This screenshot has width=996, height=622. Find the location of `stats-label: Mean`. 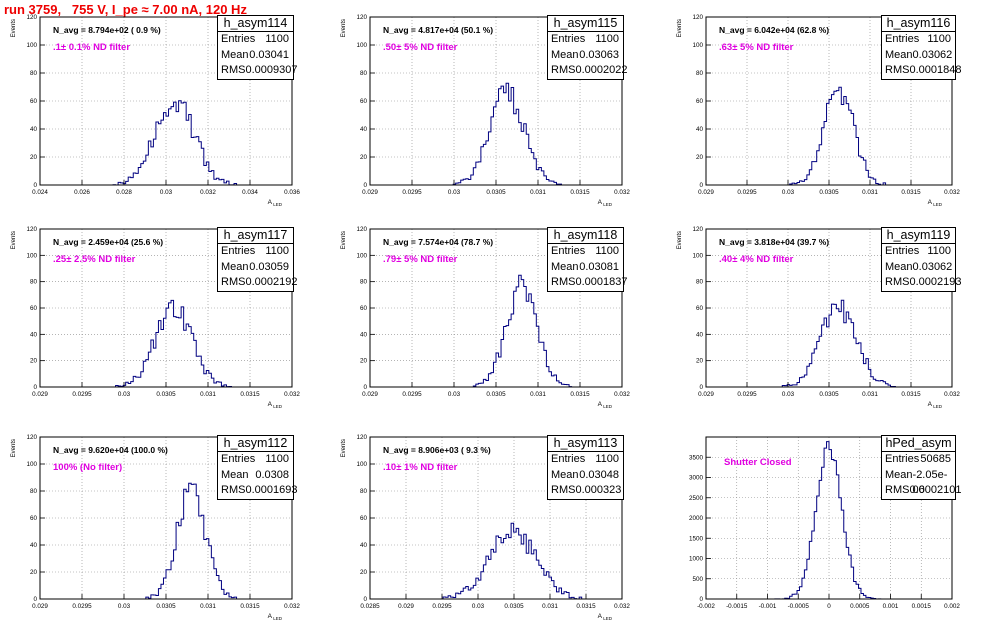

stats-label: Mean is located at coordinates (899, 54).